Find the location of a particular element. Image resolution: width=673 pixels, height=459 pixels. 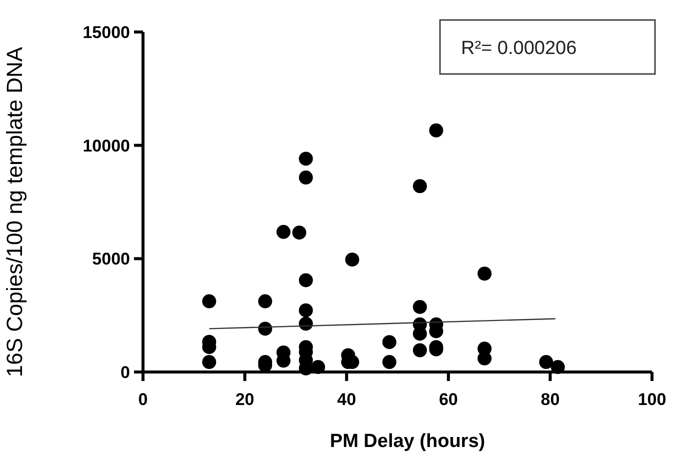

annotation: R²= 0.000206 is located at coordinates (519, 48).